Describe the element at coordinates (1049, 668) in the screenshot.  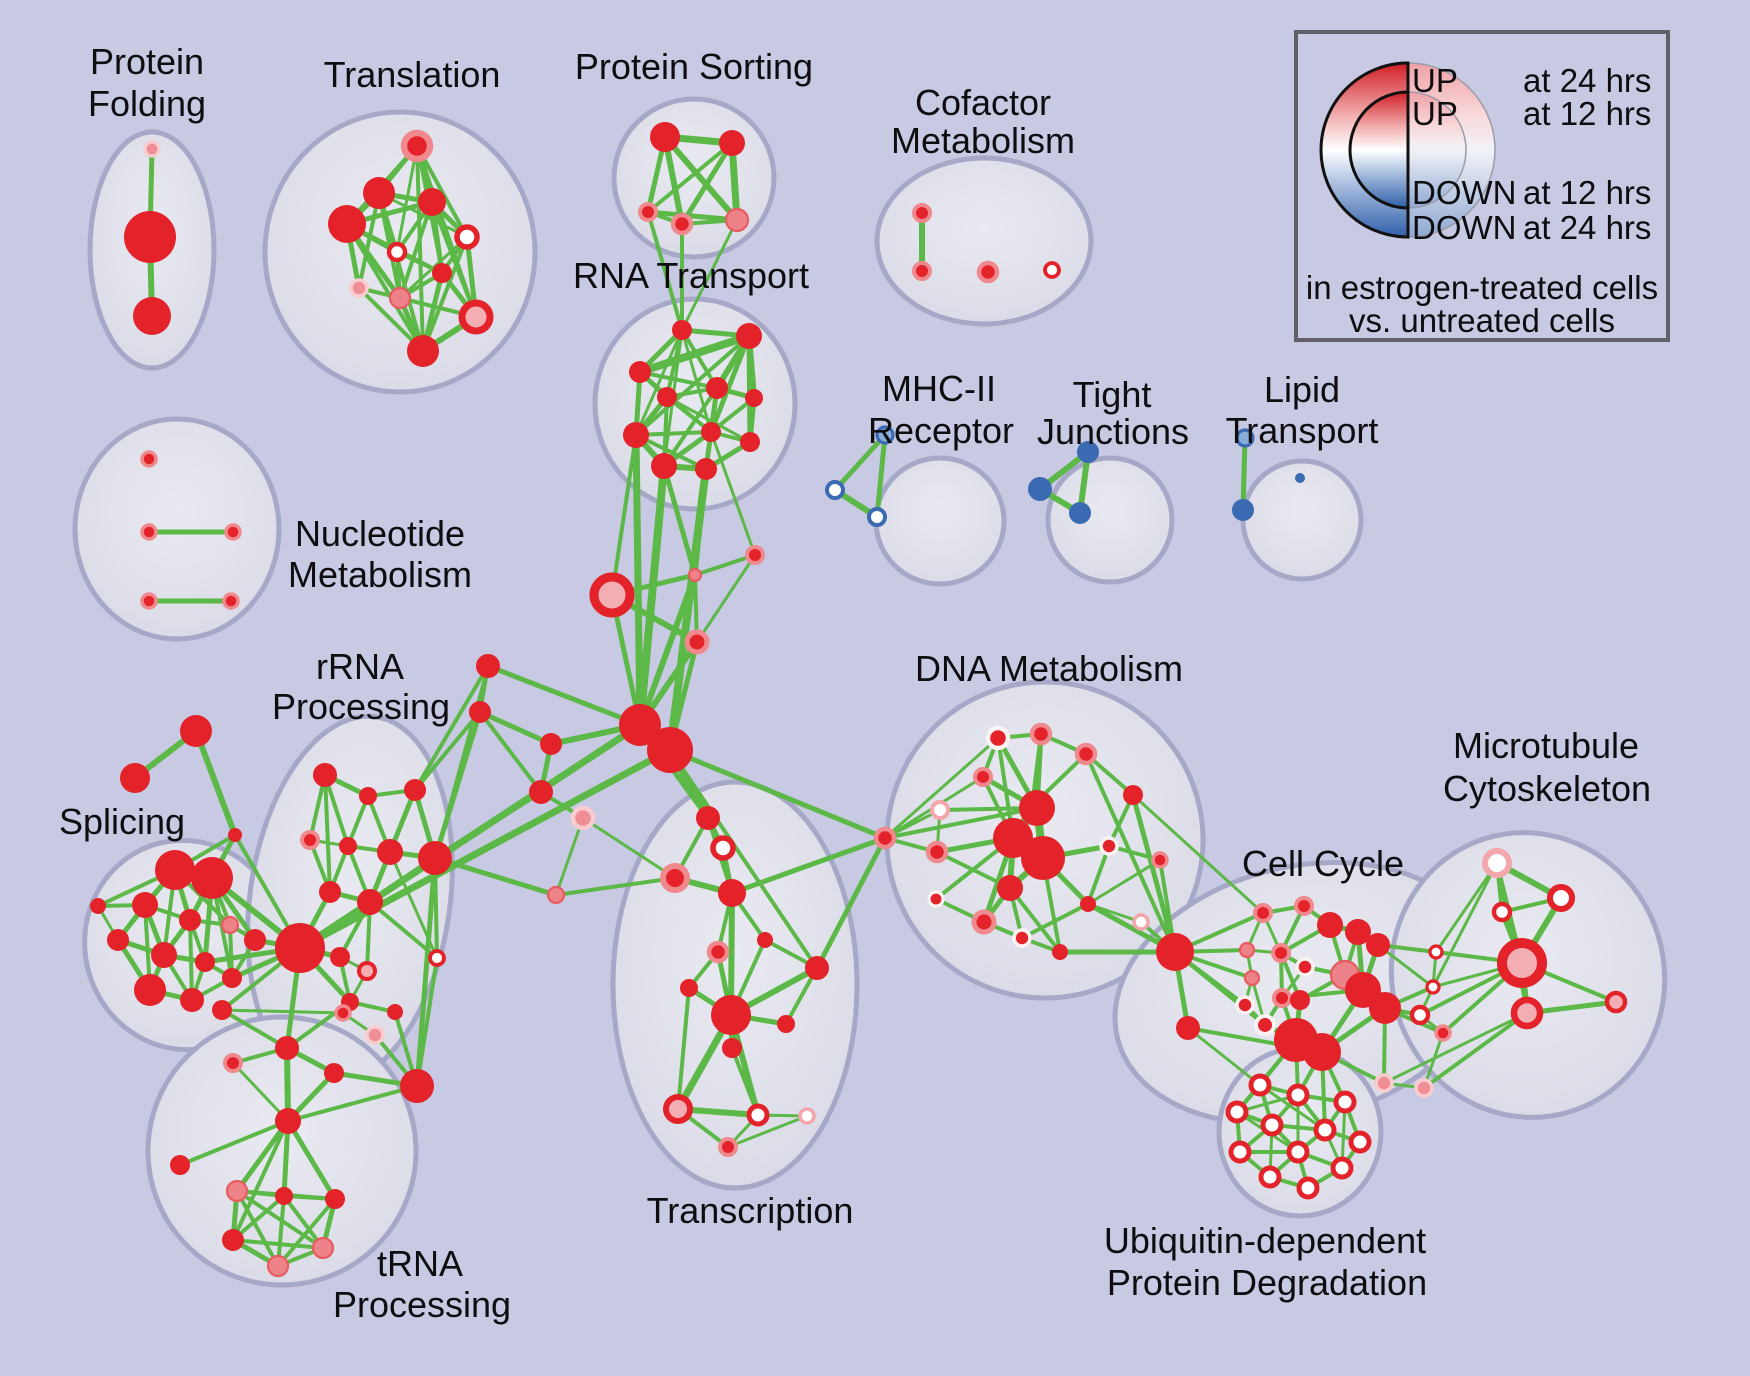
I see `cluster-label: DNA Metabolism` at that location.